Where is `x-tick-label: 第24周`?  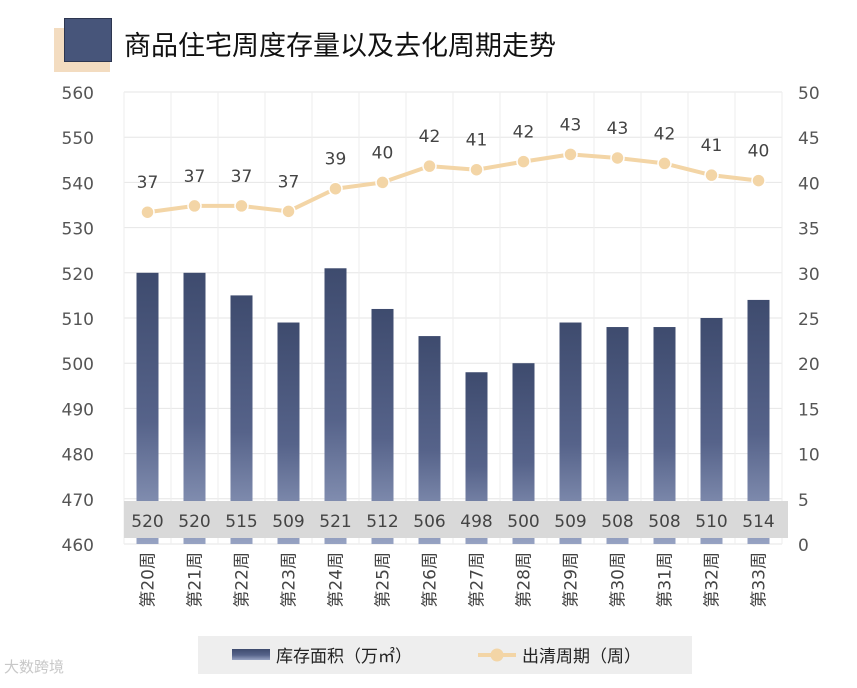 x-tick-label: 第24周 is located at coordinates (337, 580).